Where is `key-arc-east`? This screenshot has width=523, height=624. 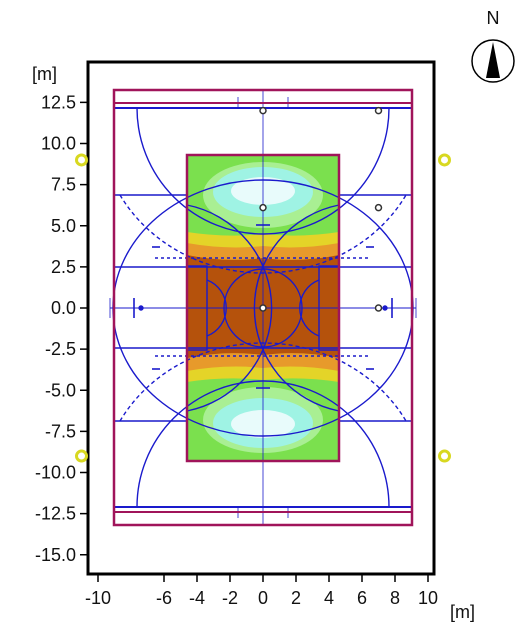 key-arc-east is located at coordinates (309, 308).